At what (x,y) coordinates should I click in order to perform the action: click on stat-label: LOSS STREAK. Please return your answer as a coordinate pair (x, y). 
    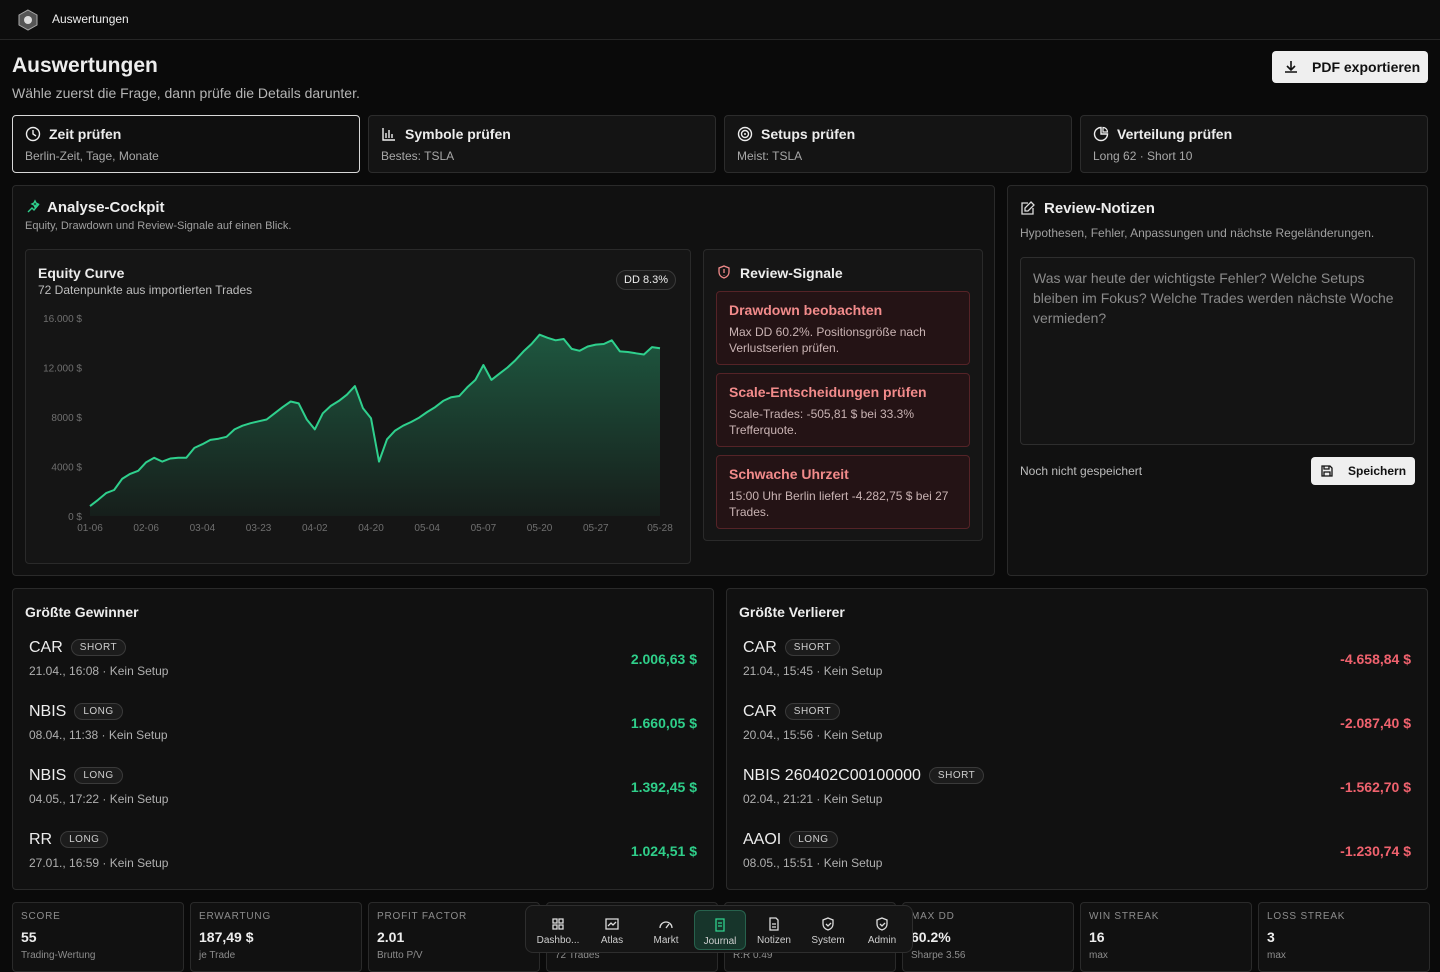
    Looking at the image, I should click on (1306, 916).